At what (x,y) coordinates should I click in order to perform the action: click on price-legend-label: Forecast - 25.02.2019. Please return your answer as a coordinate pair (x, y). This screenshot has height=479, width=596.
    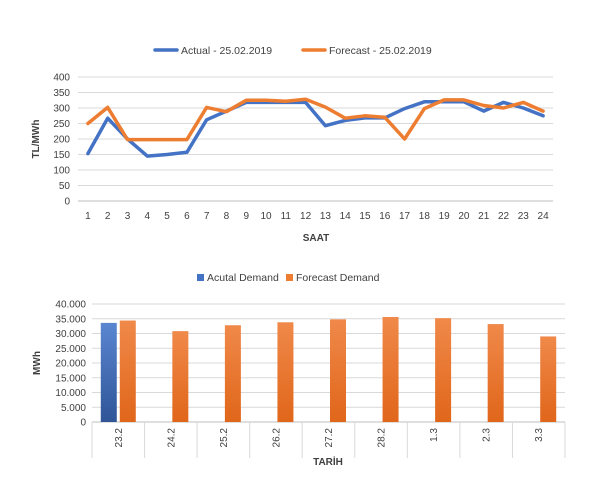
    Looking at the image, I should click on (380, 51).